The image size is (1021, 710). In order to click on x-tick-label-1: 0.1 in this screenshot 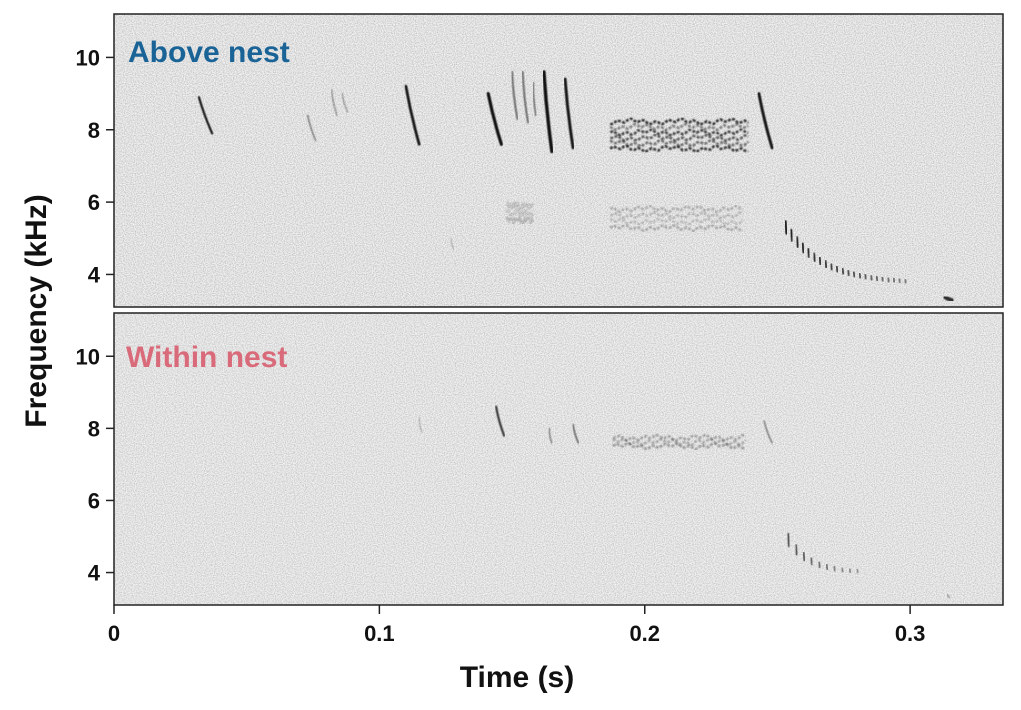, I will do `click(379, 633)`.